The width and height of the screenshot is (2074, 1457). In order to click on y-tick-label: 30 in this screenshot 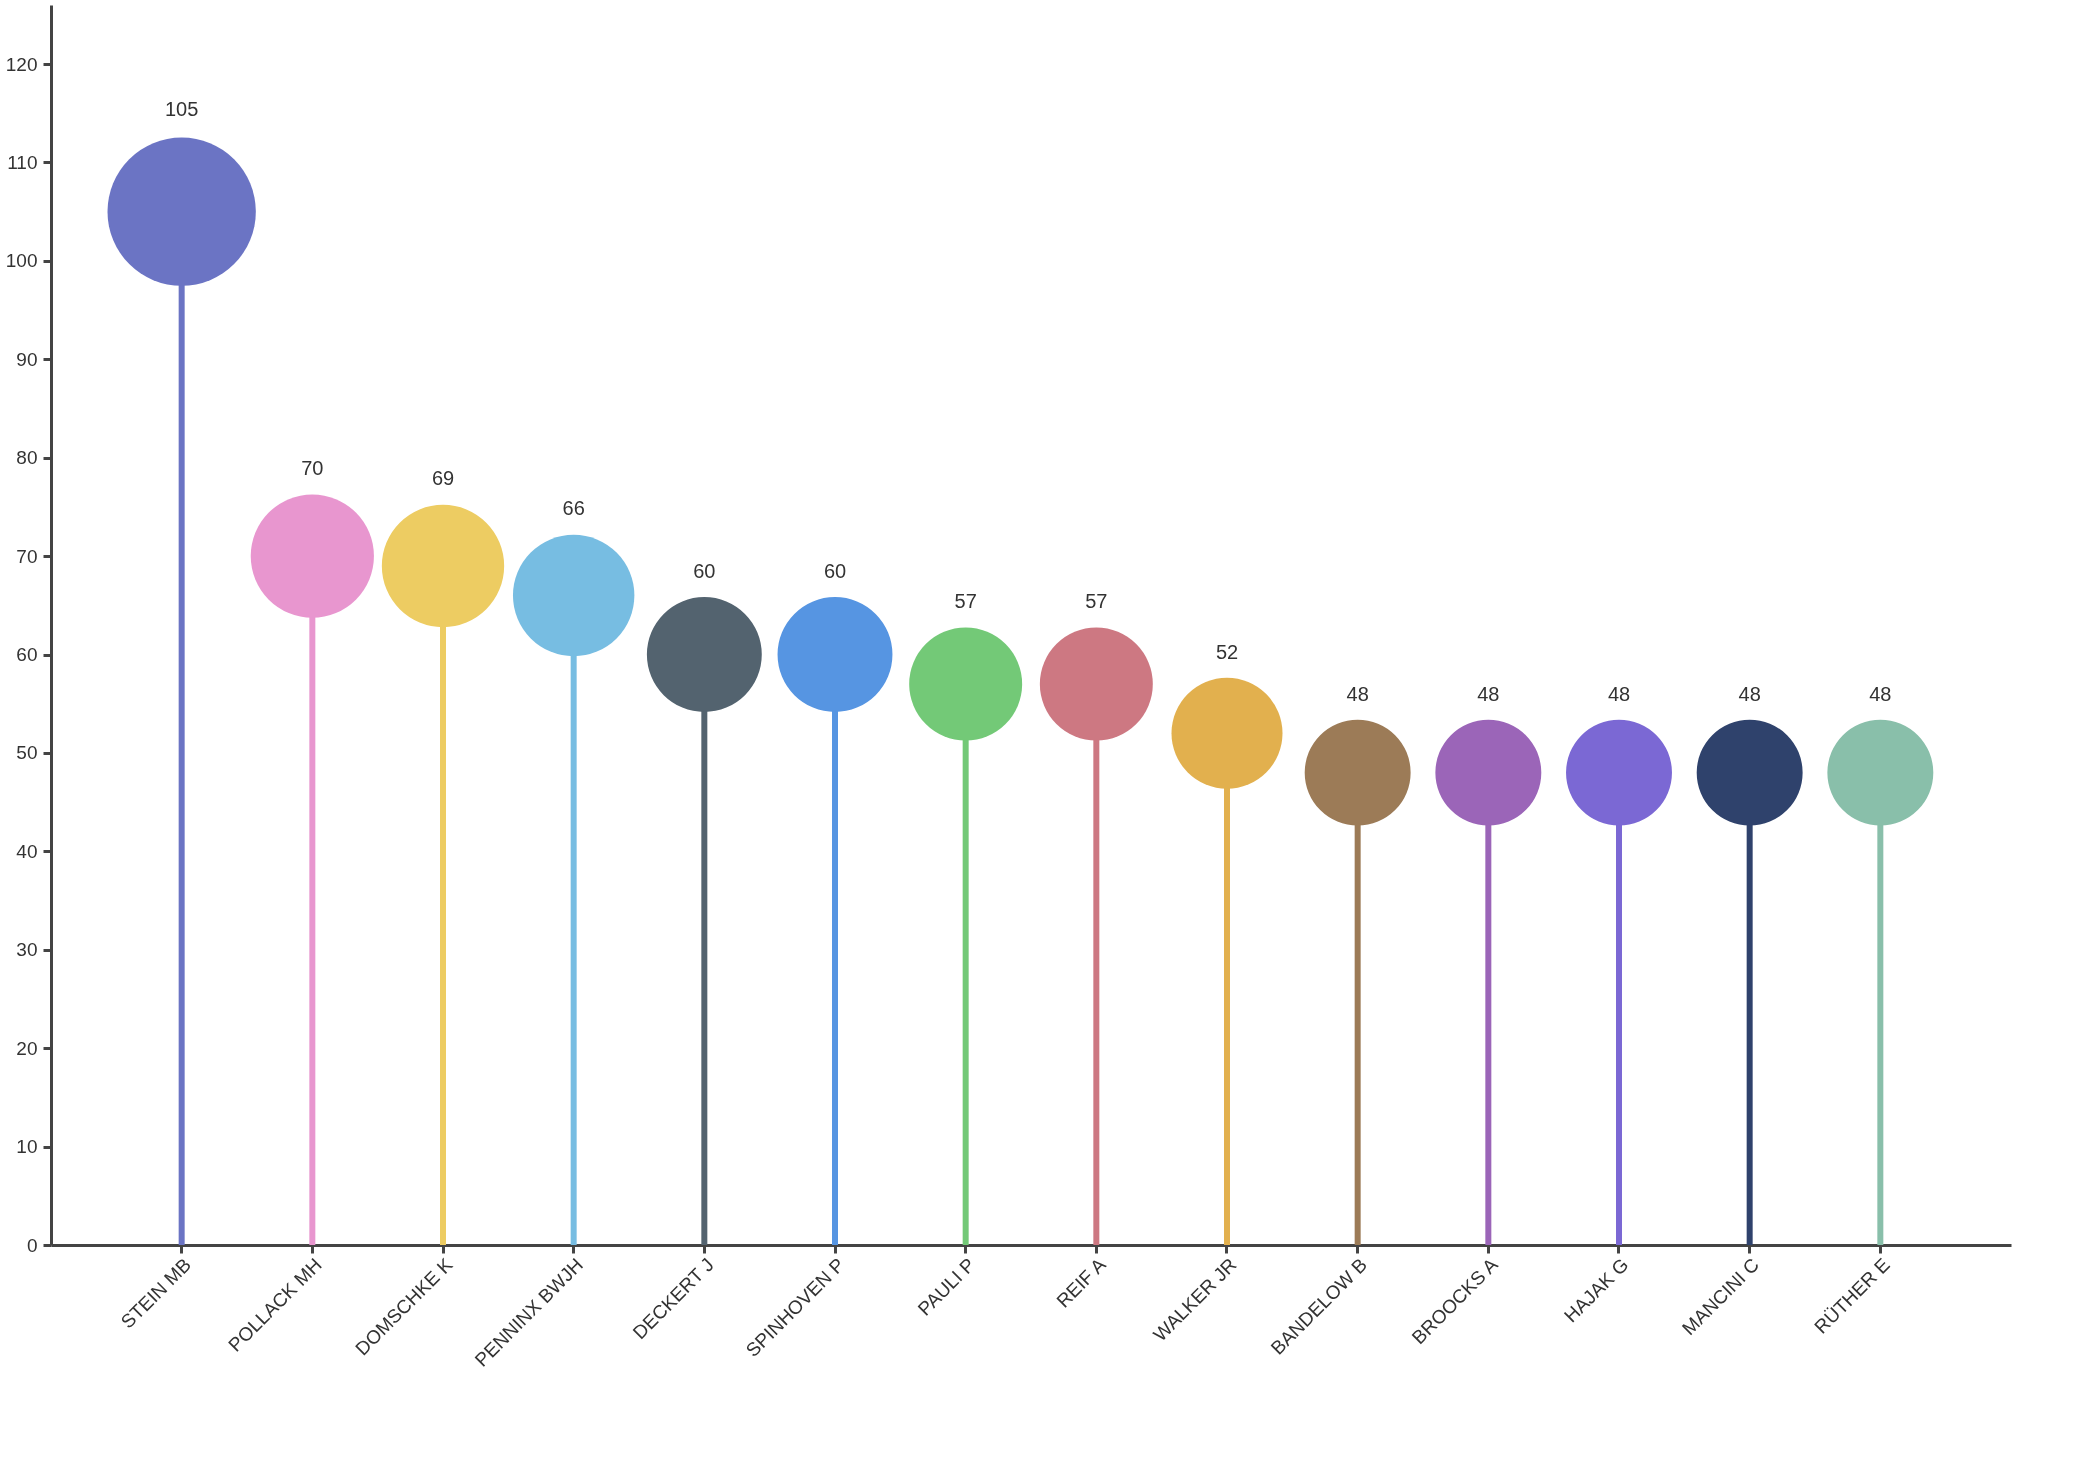, I will do `click(27, 950)`.